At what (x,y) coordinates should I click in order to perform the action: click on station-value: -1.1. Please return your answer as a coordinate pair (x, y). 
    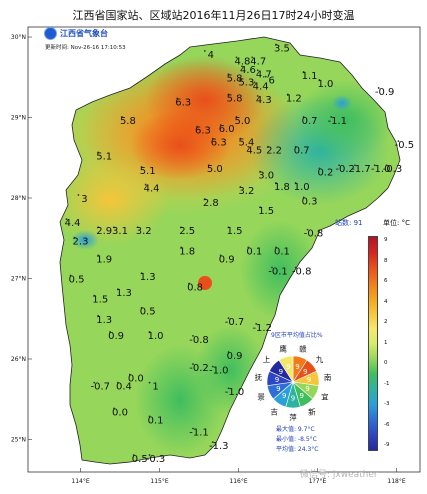
    Looking at the image, I should click on (199, 432).